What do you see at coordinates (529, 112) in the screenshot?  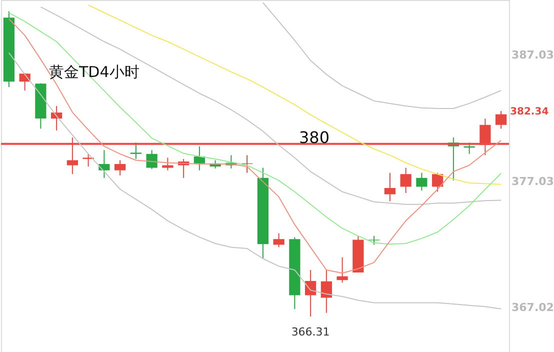 I see `text: 382.34` at bounding box center [529, 112].